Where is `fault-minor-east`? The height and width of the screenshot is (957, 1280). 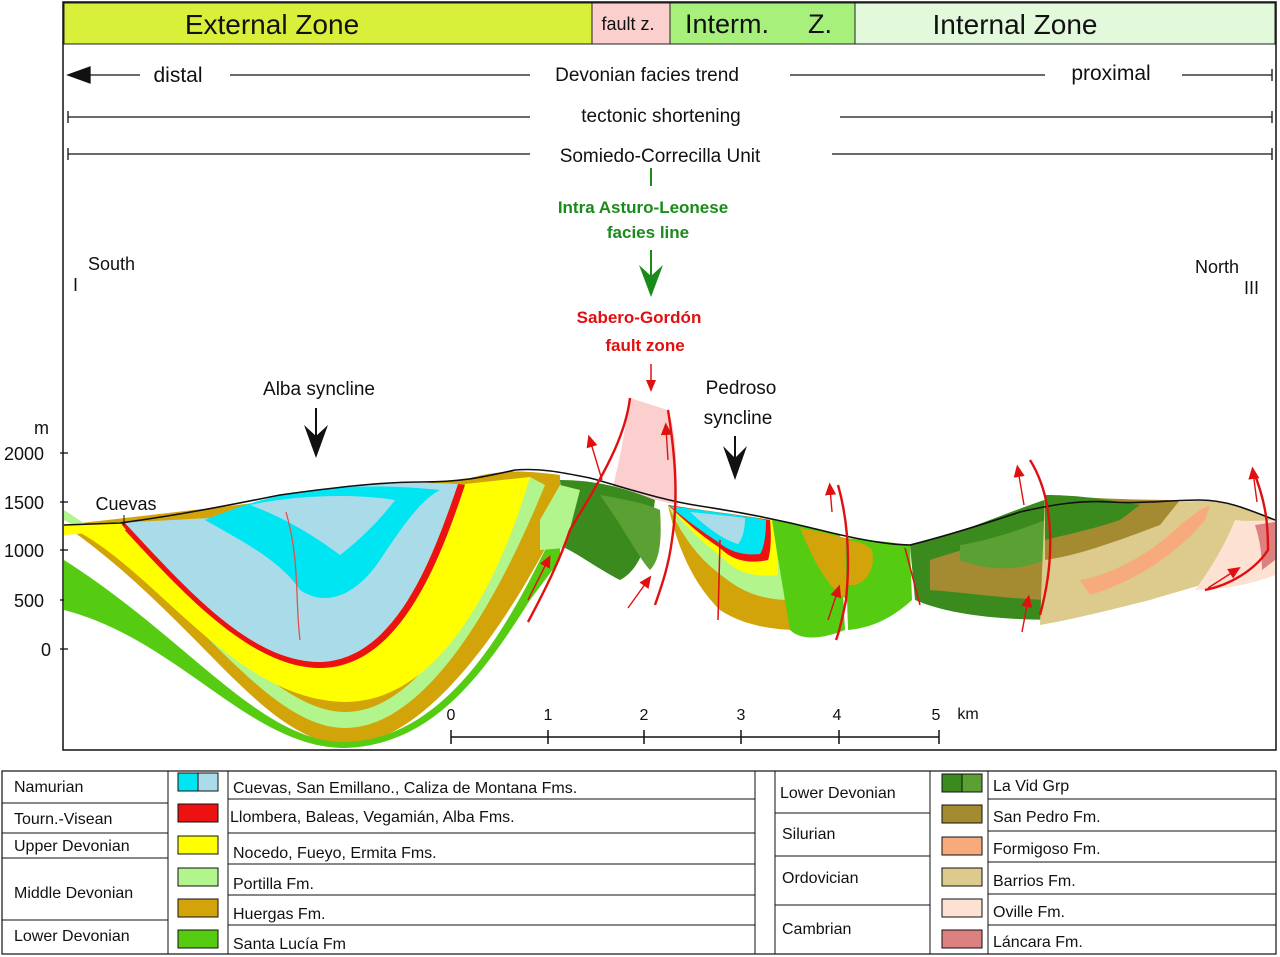 fault-minor-east is located at coordinates (912, 576).